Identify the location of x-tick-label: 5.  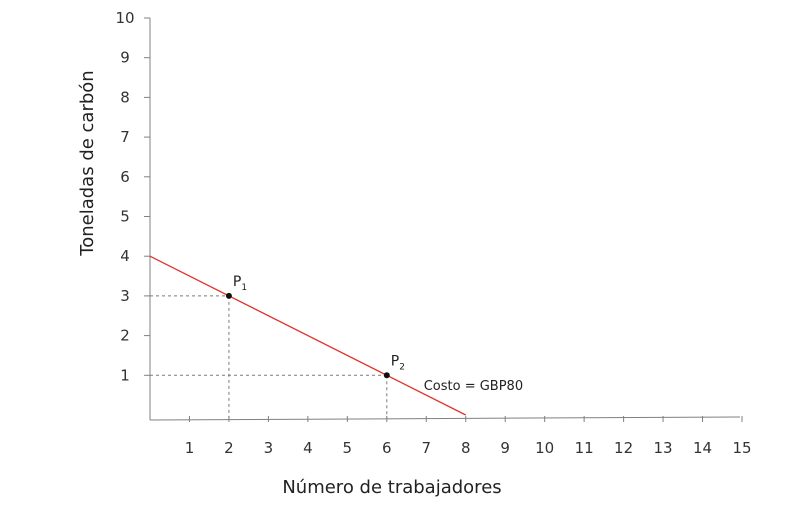
(348, 448).